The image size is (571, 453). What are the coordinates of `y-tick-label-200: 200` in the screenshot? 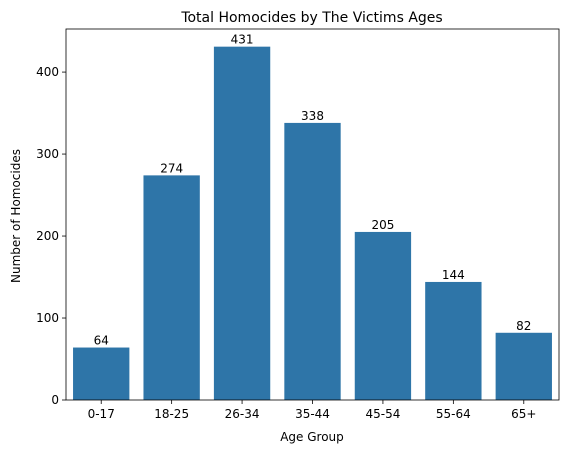 It's located at (47, 236).